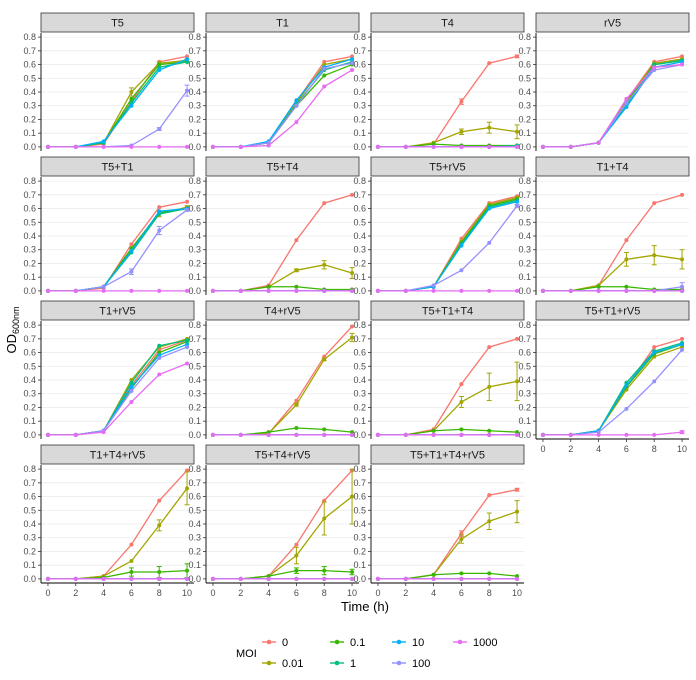 The width and height of the screenshot is (696, 680). Describe the element at coordinates (524, 65) in the screenshot. I see `y-tick-label: 0.6` at that location.